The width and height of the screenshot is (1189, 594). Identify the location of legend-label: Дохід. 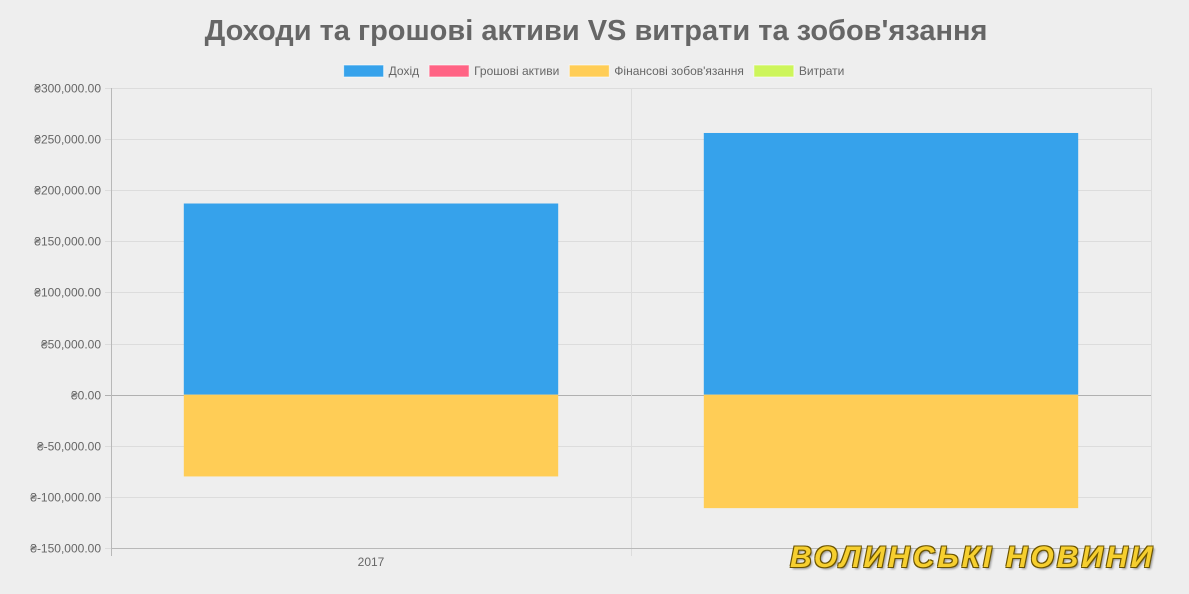
(404, 71).